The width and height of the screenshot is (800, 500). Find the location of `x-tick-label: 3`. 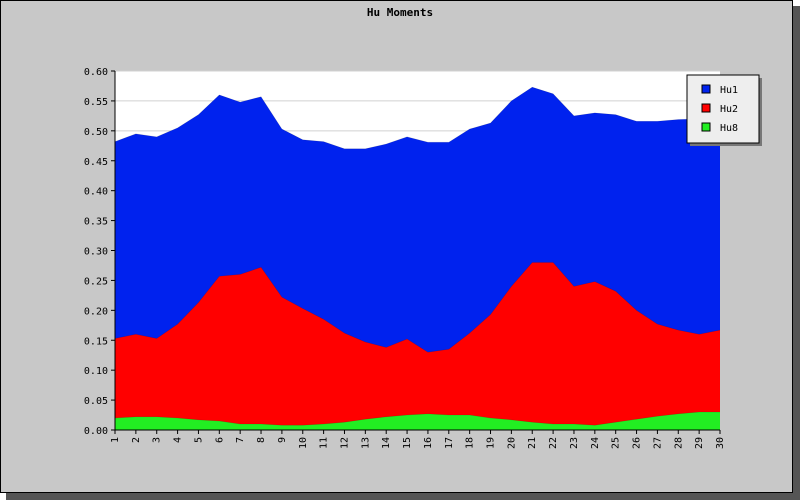

x-tick-label: 3 is located at coordinates (157, 440).